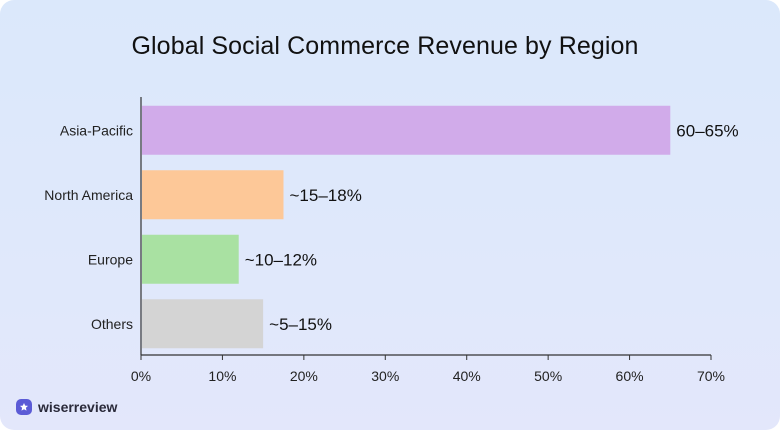  Describe the element at coordinates (467, 376) in the screenshot. I see `x-tick-label: 40%` at that location.